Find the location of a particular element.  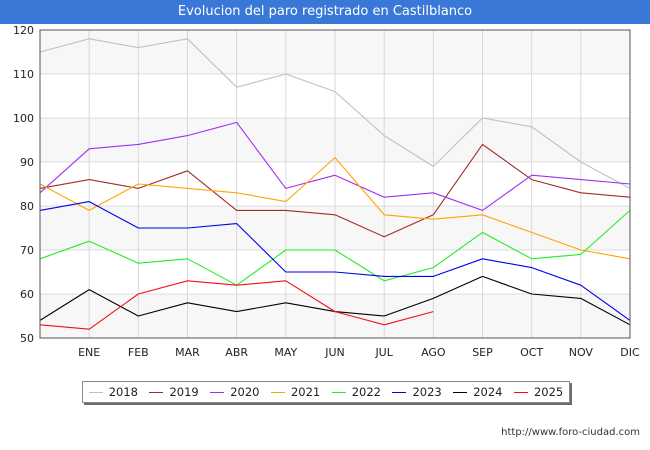

x-tick-label: MAY is located at coordinates (285, 352).